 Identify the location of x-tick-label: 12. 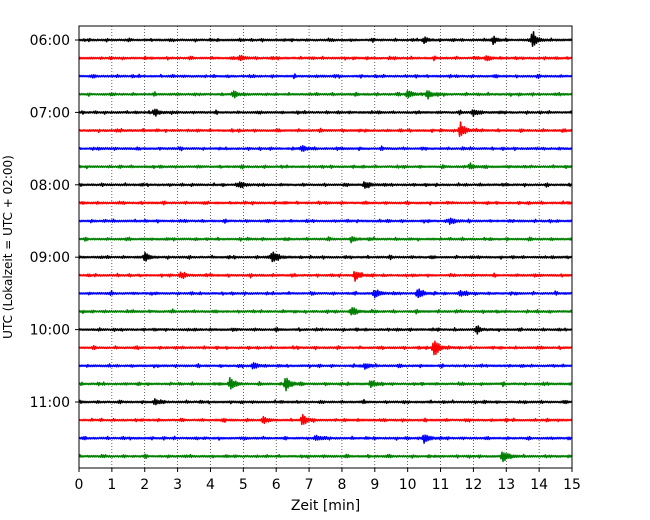
(473, 485).